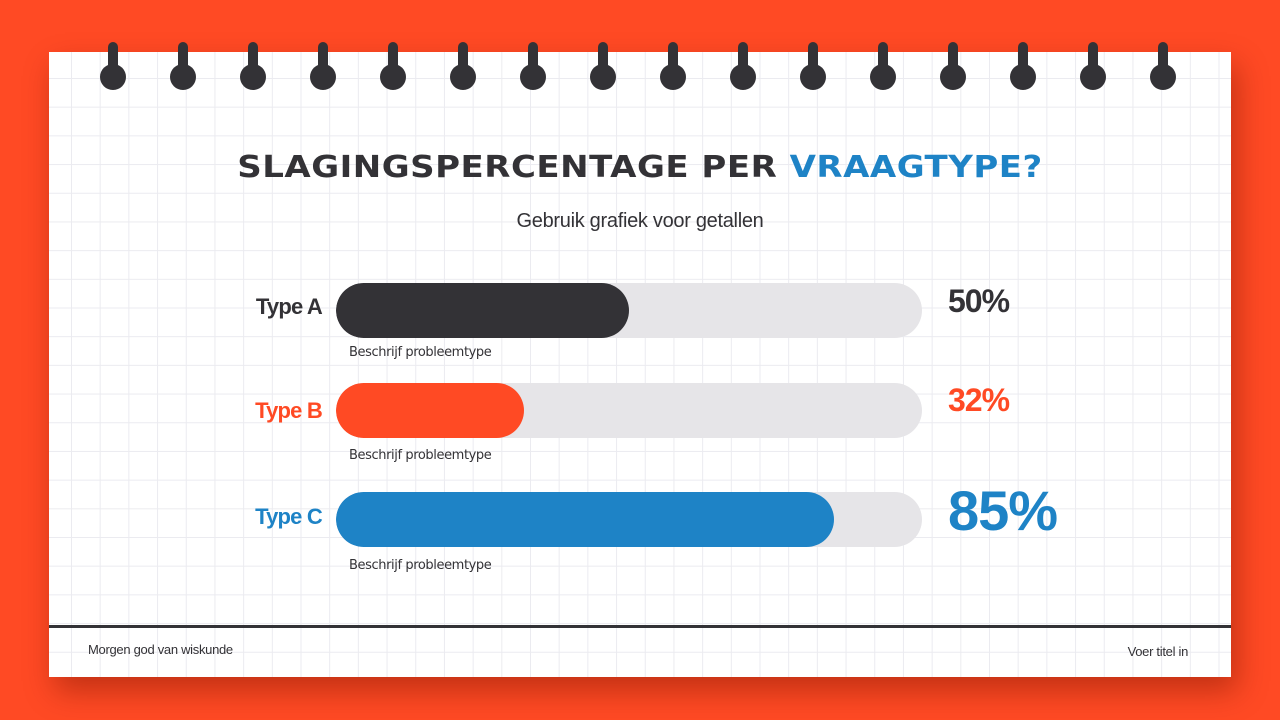 The height and width of the screenshot is (720, 1280). I want to click on row-description-type-c: Beschrijf probleemtype, so click(420, 565).